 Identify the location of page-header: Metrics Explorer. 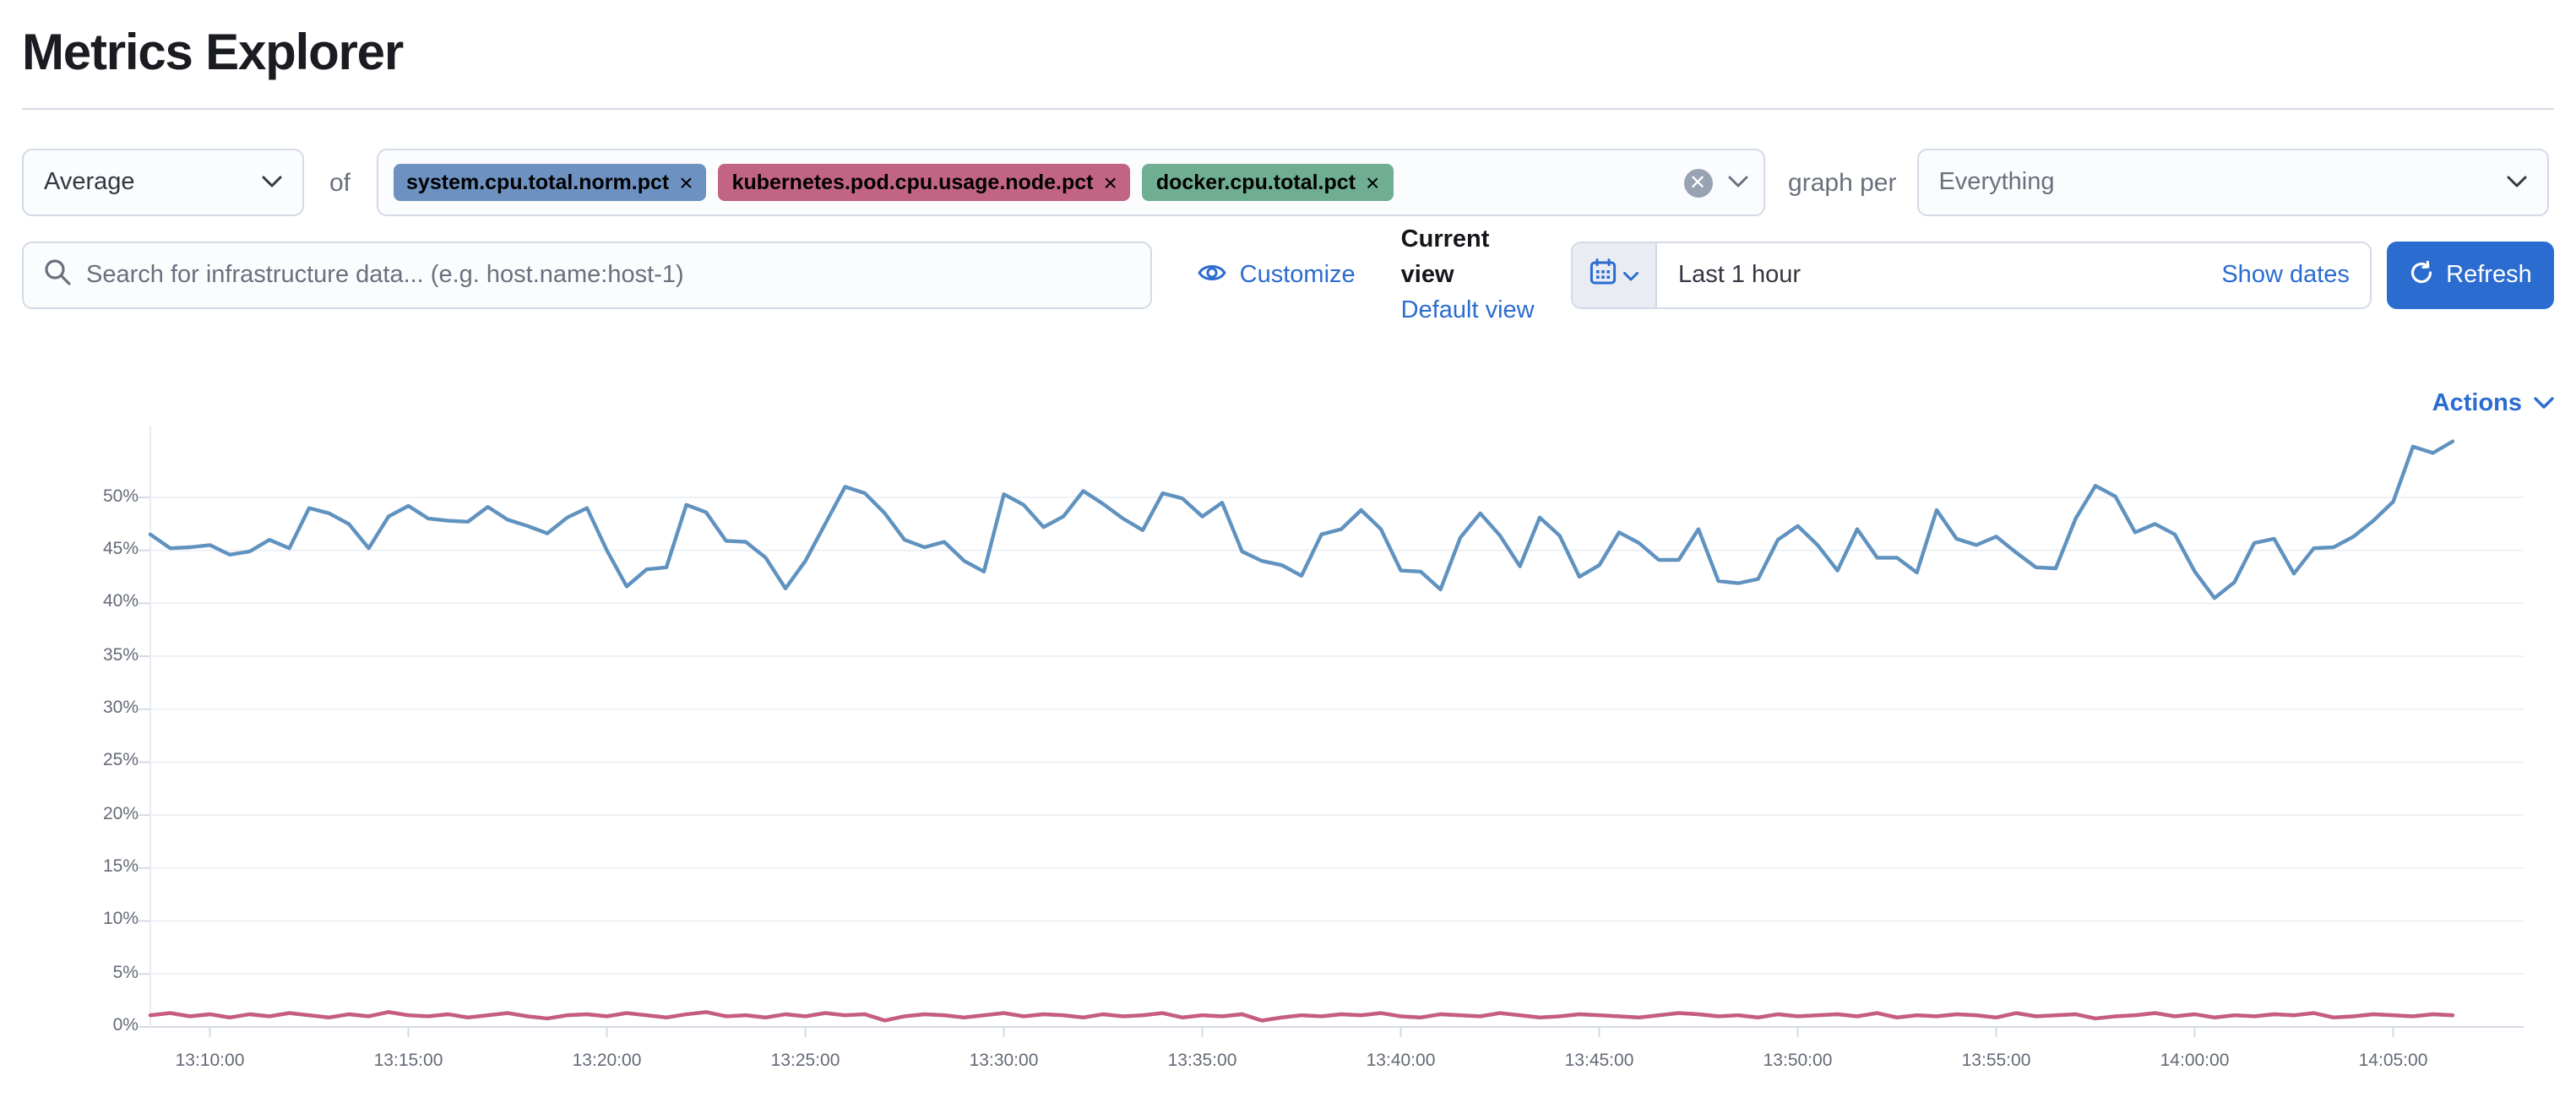
(1288, 55).